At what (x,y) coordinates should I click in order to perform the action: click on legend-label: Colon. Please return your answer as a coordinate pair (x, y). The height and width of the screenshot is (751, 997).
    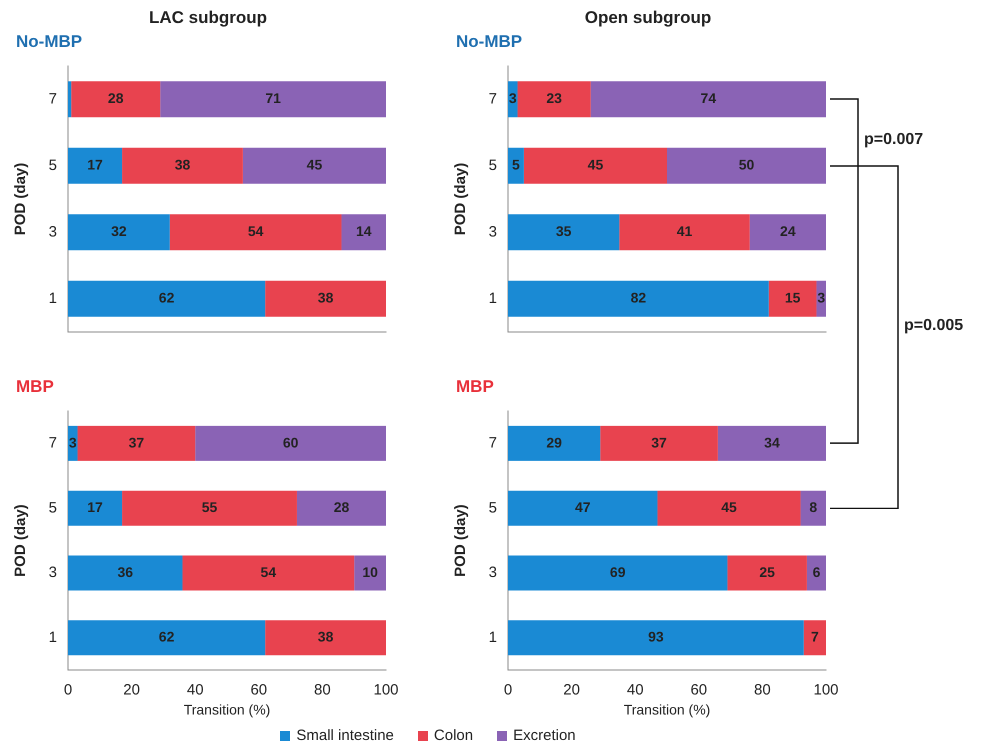
    Looking at the image, I should click on (454, 735).